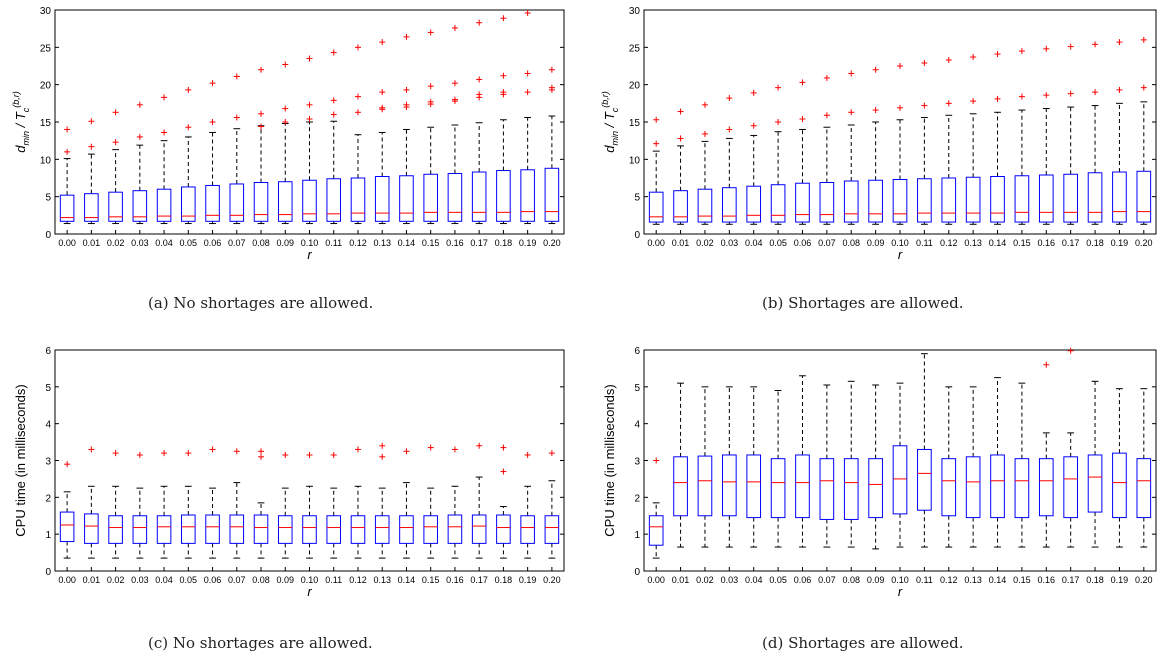 Image resolution: width=1161 pixels, height=659 pixels. What do you see at coordinates (851, 243) in the screenshot?
I see `x-tick-label: 0.08` at bounding box center [851, 243].